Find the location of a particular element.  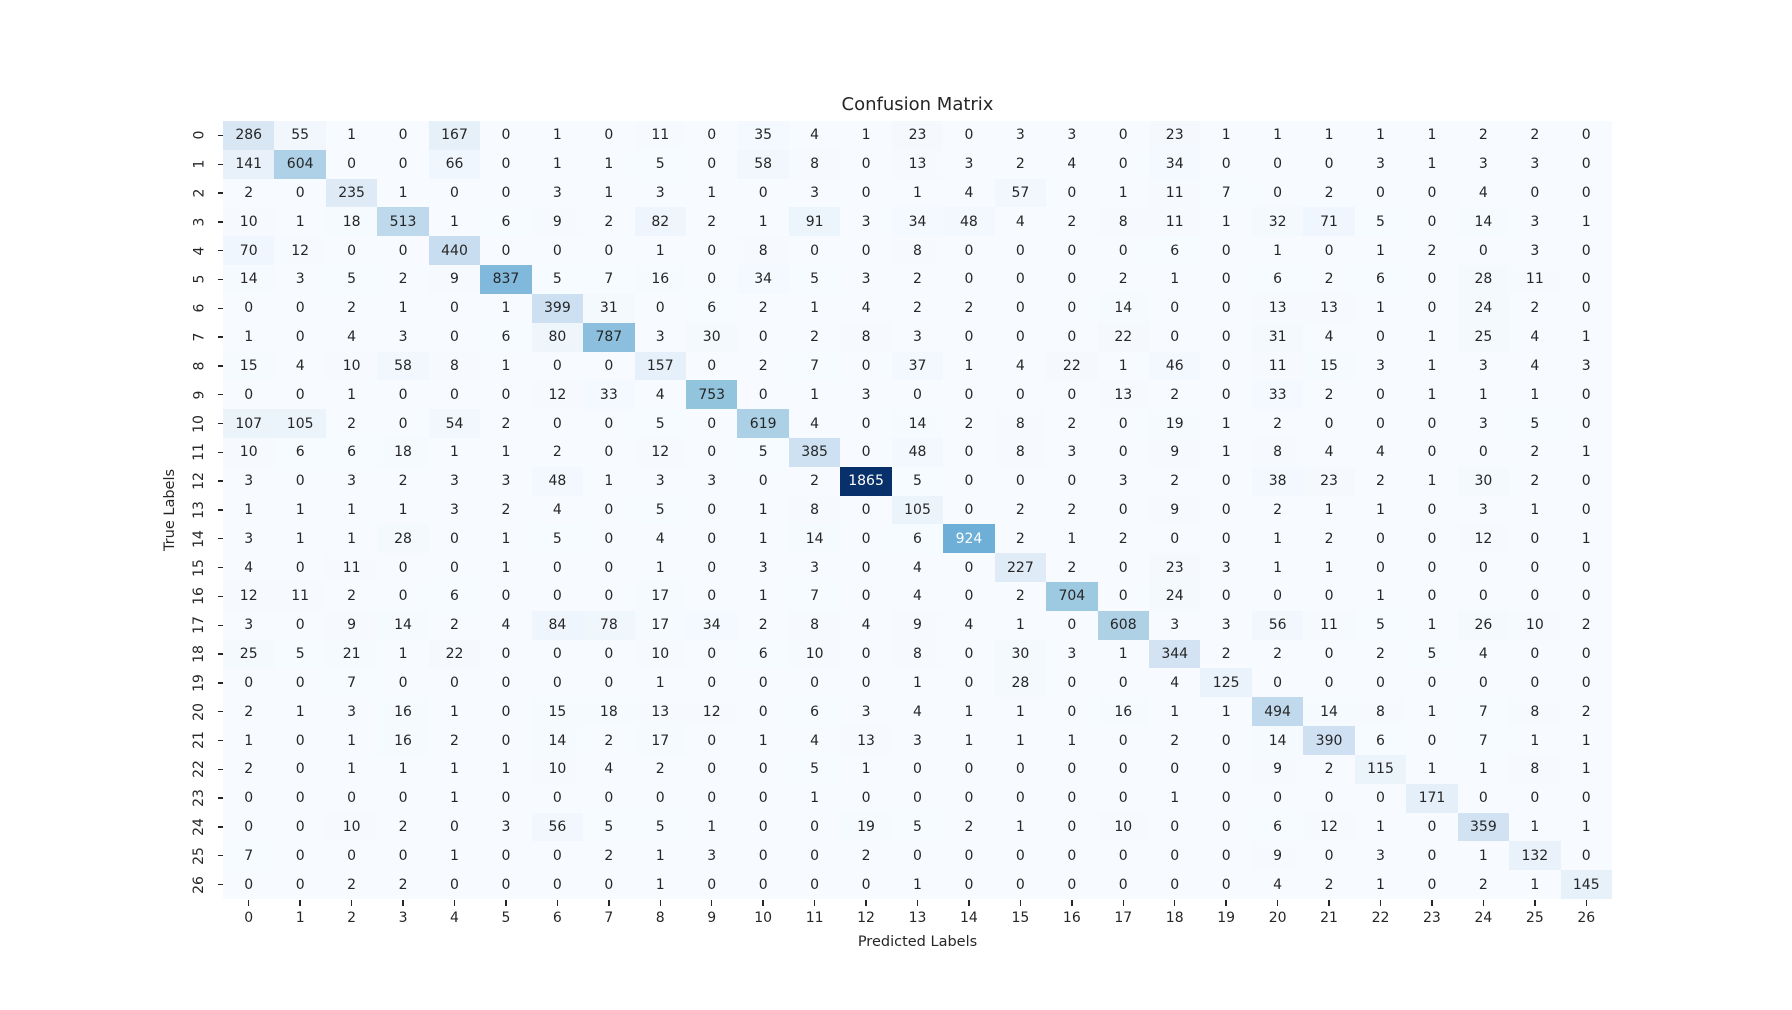

matrix-cell-r6-c6: 399 is located at coordinates (557, 308).